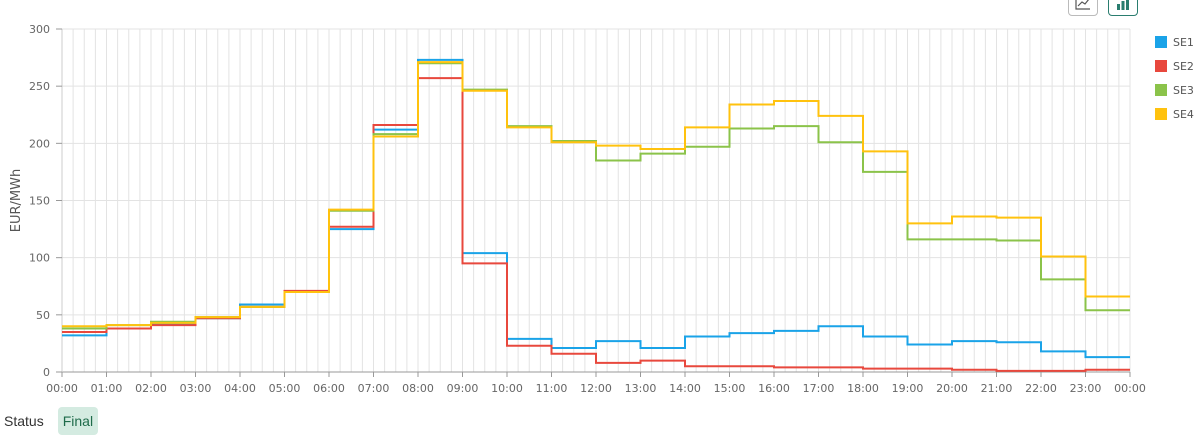  I want to click on y-tick-label: 0, so click(46, 372).